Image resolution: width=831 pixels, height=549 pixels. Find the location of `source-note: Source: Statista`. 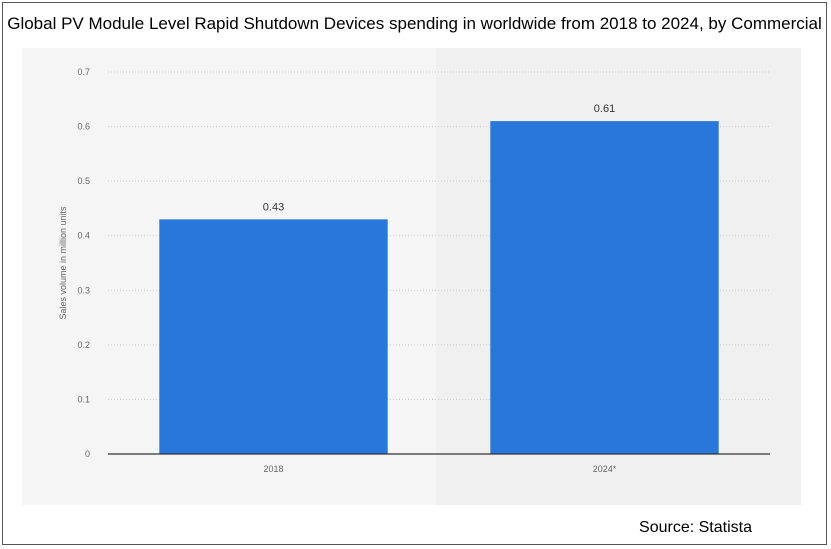

source-note: Source: Statista is located at coordinates (695, 527).